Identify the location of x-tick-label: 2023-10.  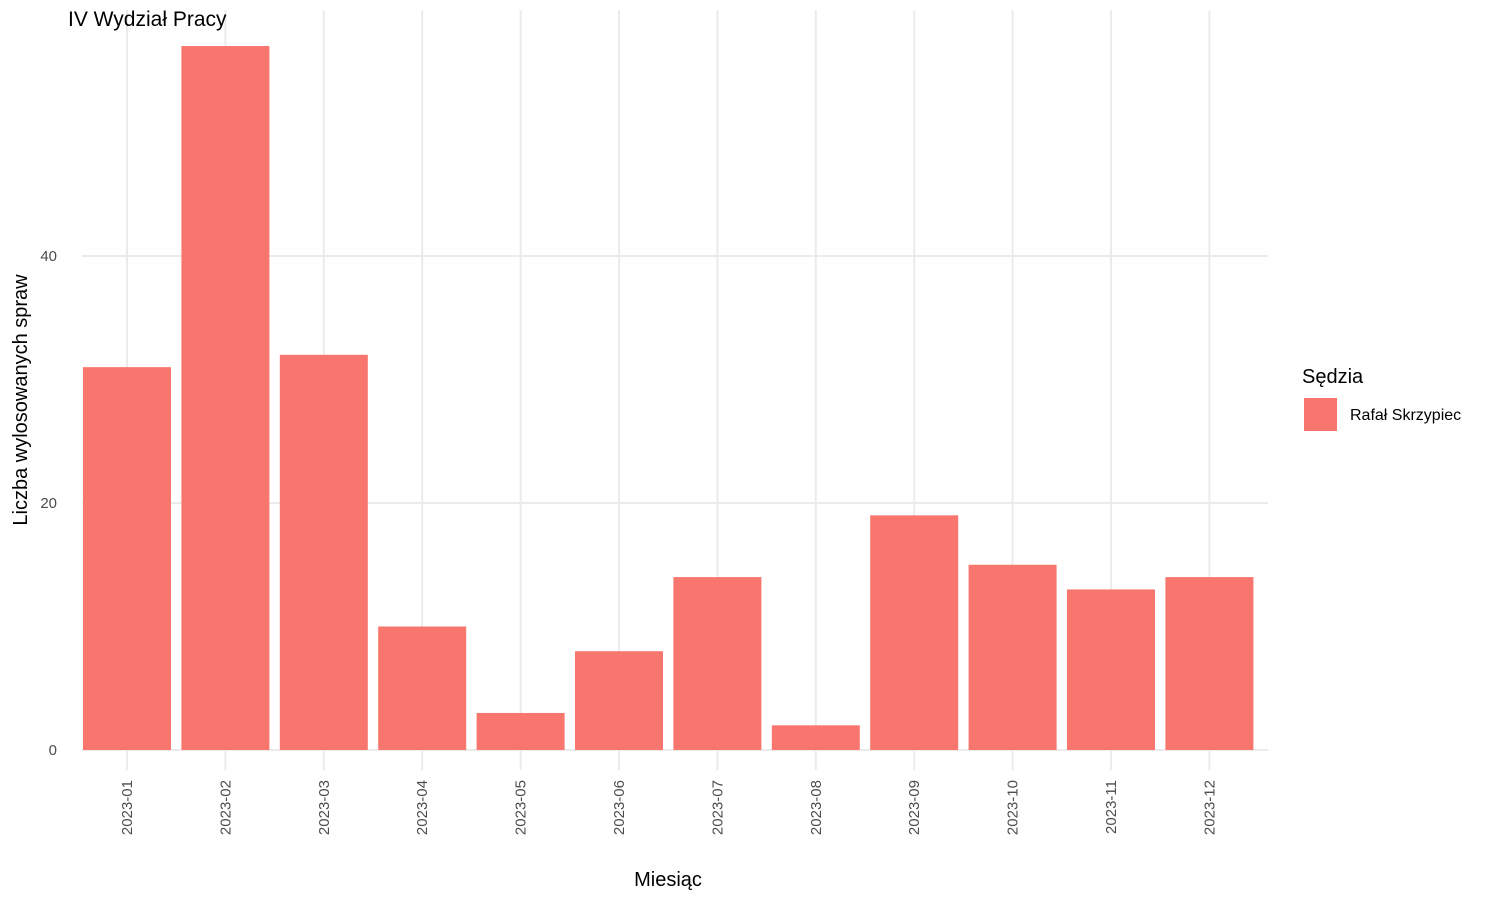
(1013, 807).